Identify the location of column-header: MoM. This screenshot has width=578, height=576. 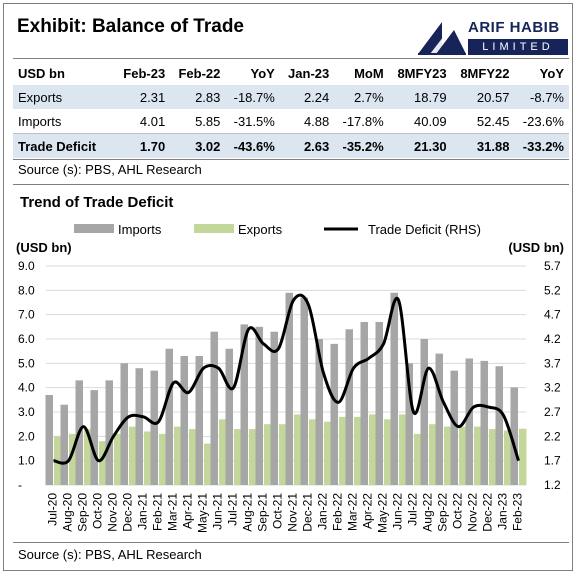
(369, 73).